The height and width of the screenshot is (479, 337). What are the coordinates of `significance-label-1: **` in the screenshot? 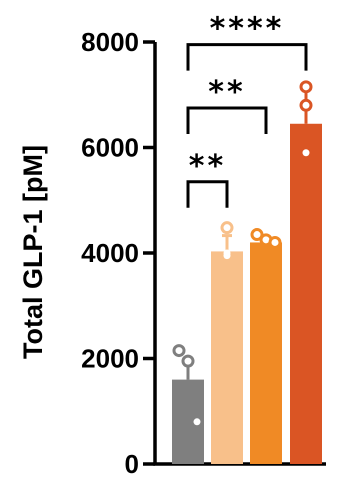 It's located at (226, 92).